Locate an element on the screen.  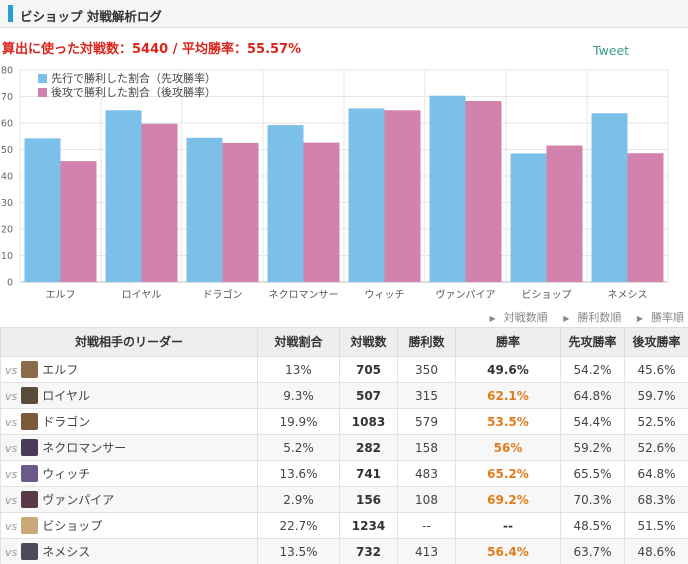
header-first-winrate: 先攻勝率 is located at coordinates (592, 342).